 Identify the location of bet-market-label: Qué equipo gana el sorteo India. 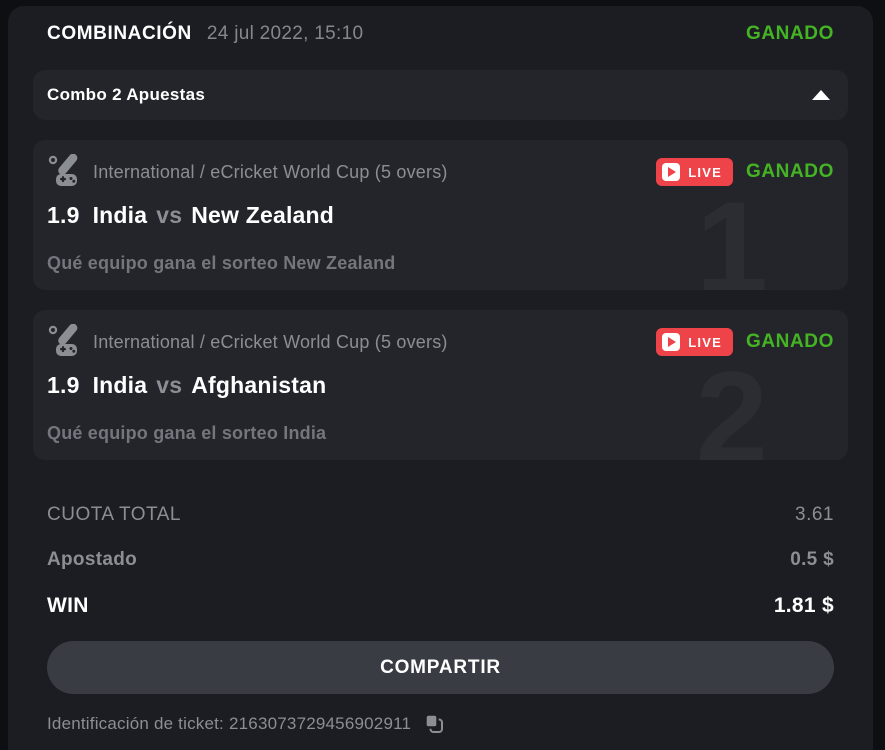
(187, 433).